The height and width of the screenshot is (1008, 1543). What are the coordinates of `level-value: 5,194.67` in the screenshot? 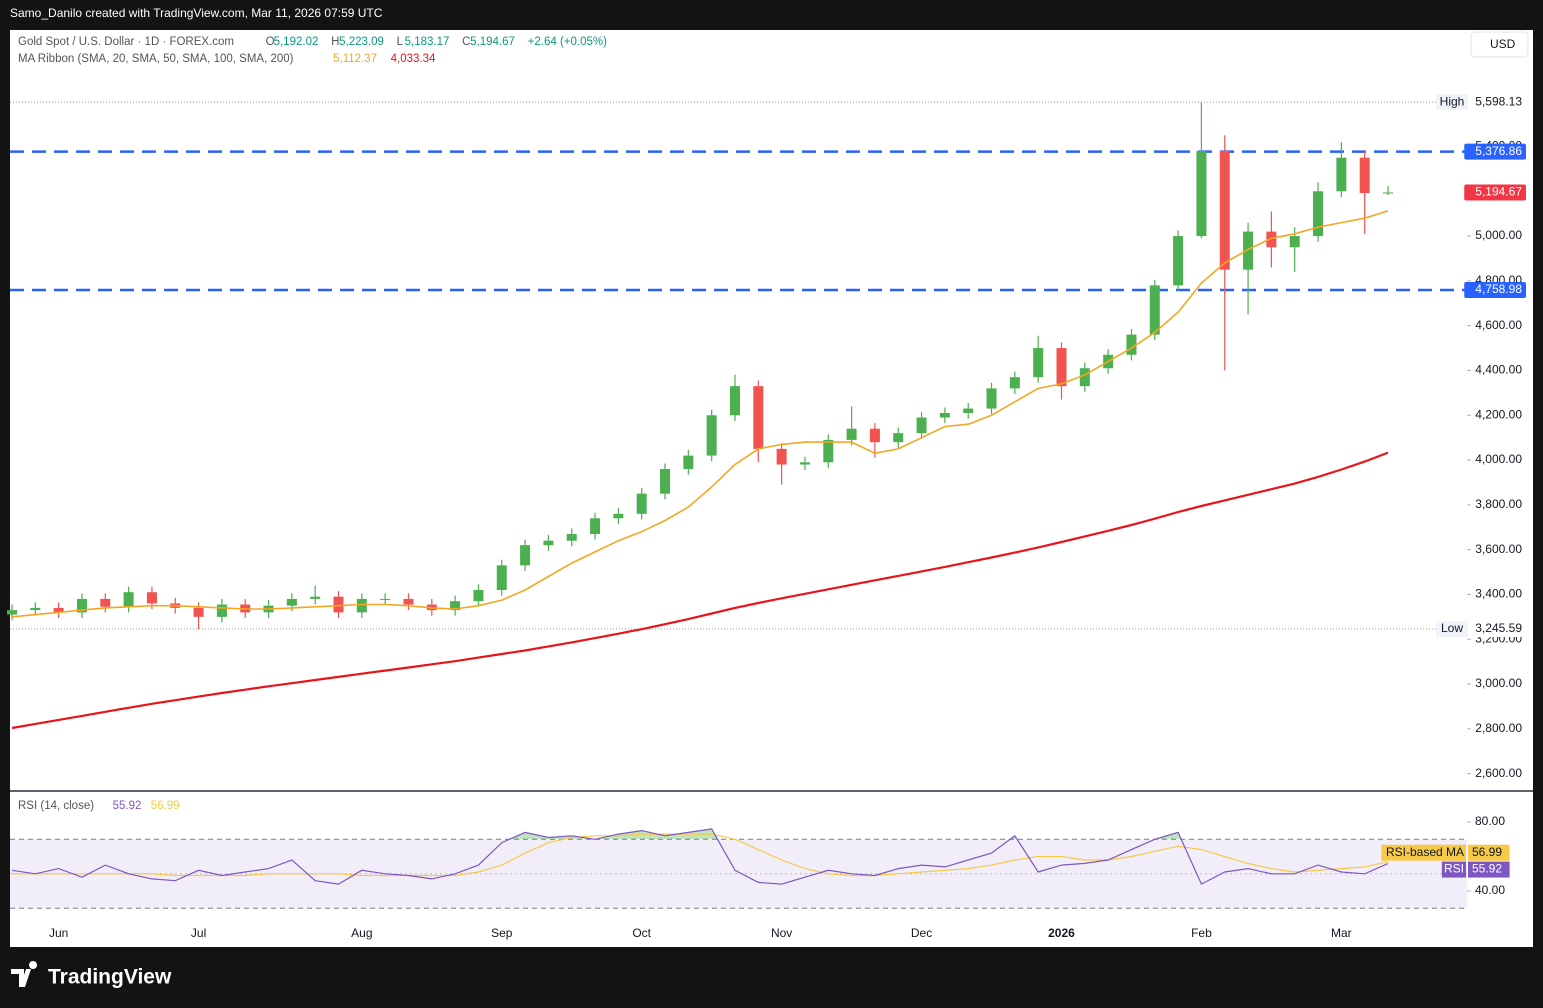 It's located at (1498, 192).